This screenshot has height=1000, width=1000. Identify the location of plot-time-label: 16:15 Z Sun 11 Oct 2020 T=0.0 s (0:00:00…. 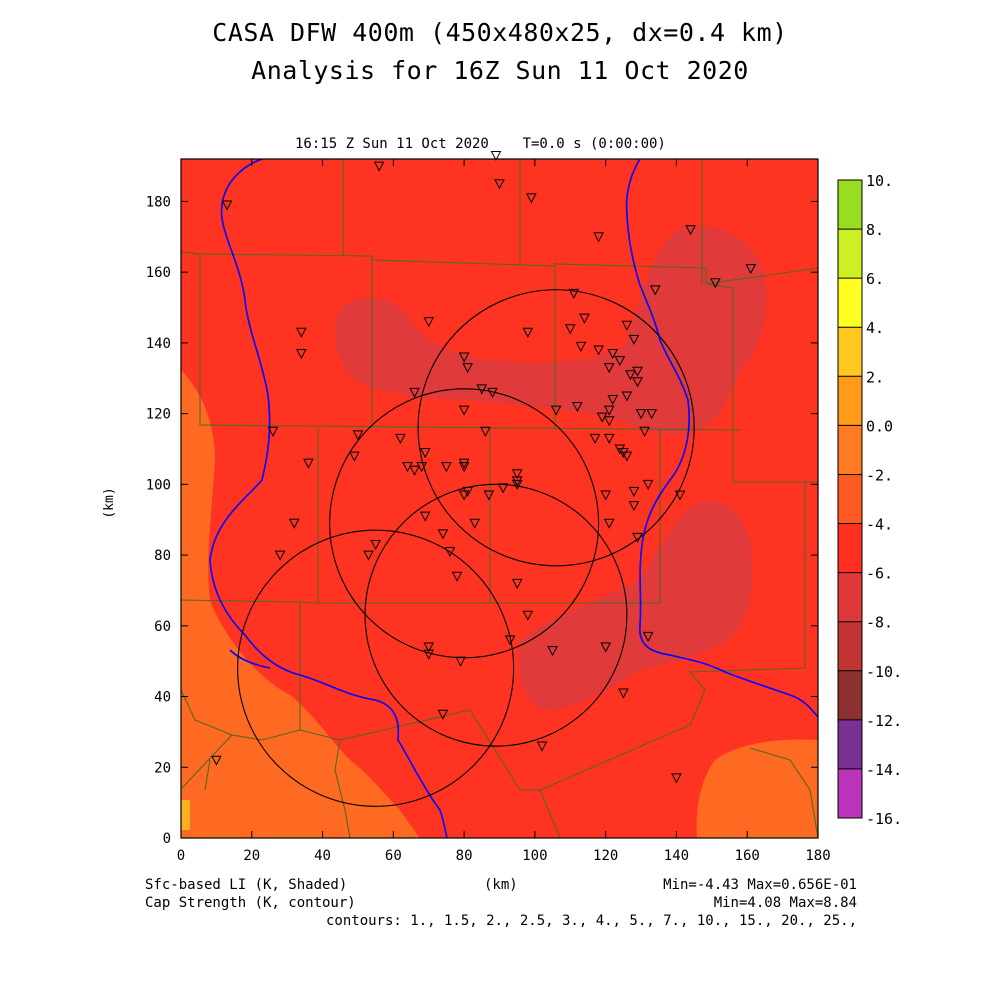
(480, 144).